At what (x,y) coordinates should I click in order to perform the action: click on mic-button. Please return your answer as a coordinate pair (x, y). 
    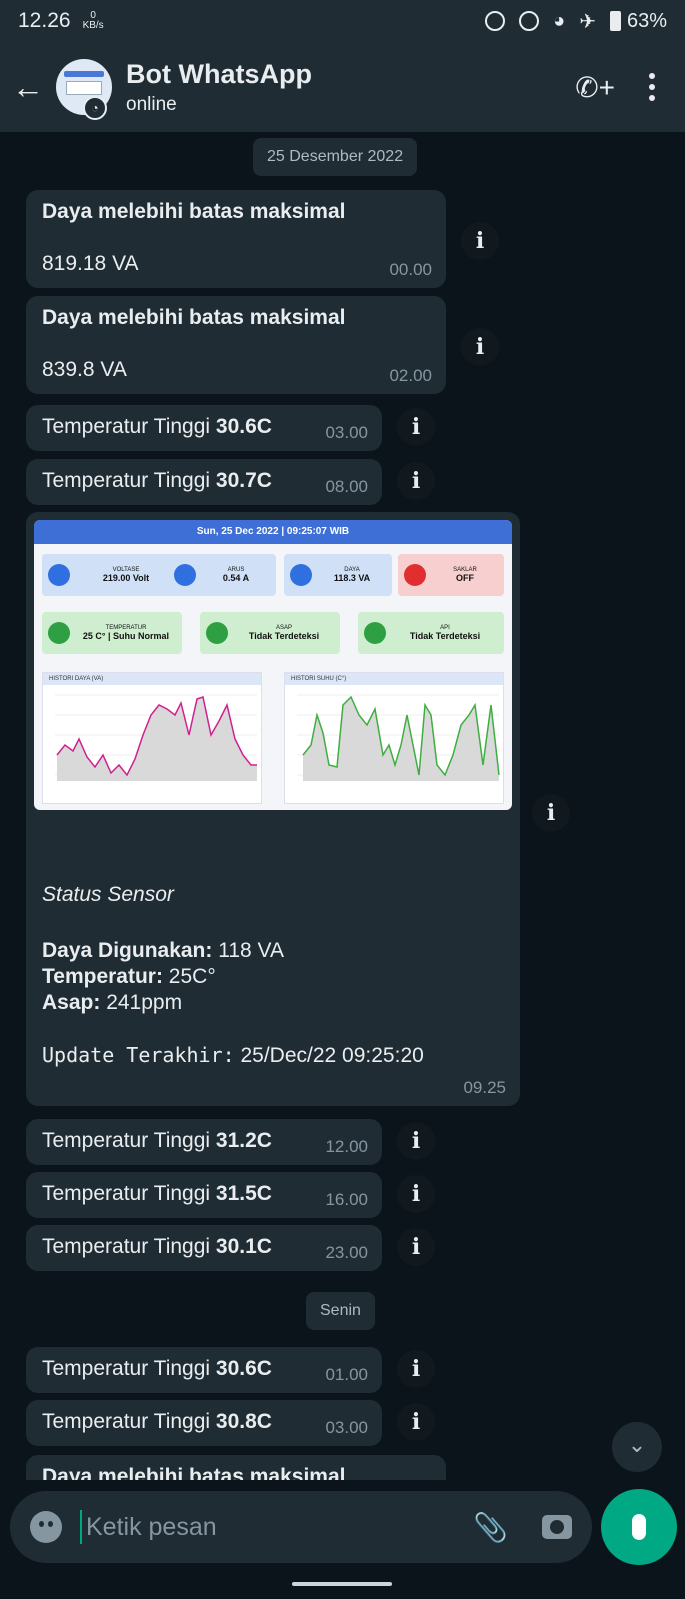
    Looking at the image, I should click on (639, 1527).